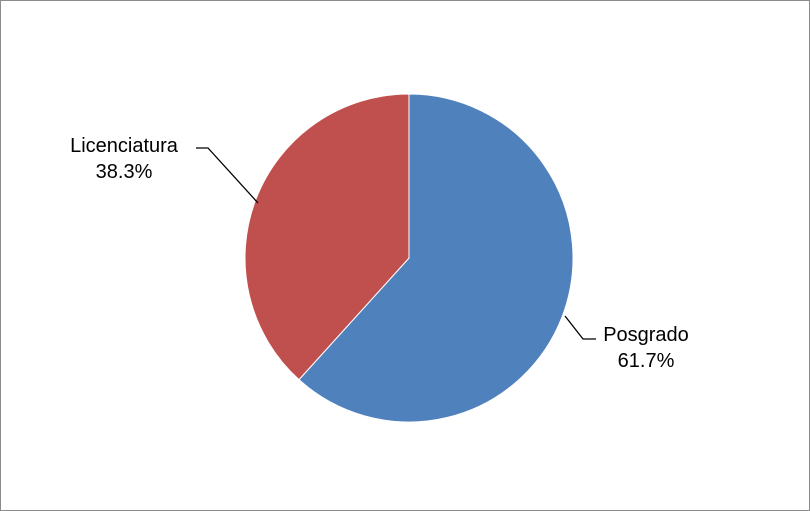 This screenshot has width=810, height=511. What do you see at coordinates (327, 237) in the screenshot?
I see `pie-slice-licenciatura` at bounding box center [327, 237].